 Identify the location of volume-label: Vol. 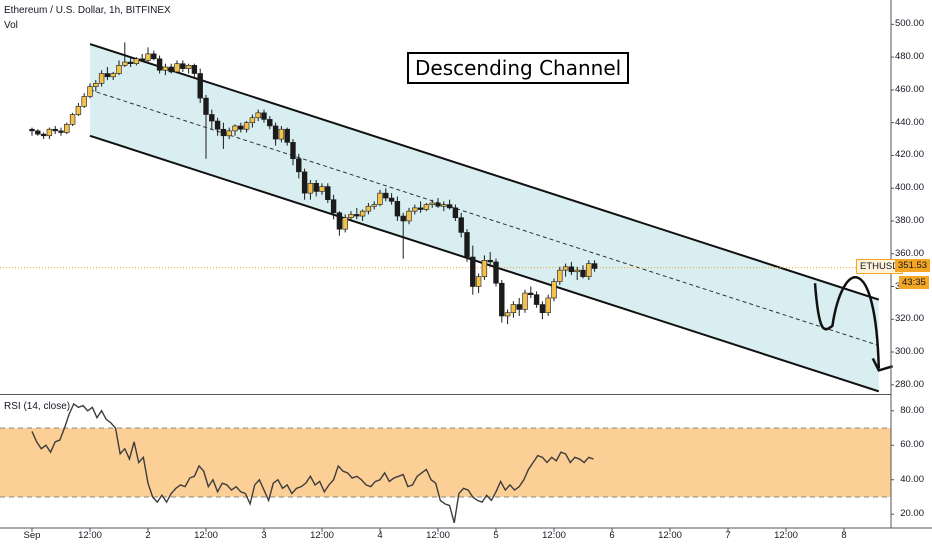
(11, 25).